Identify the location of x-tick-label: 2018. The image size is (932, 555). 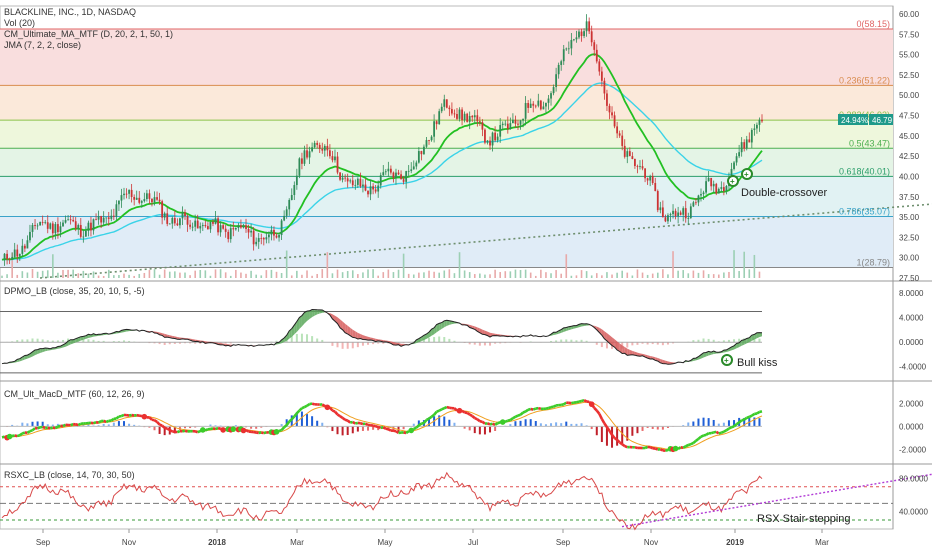
(217, 542).